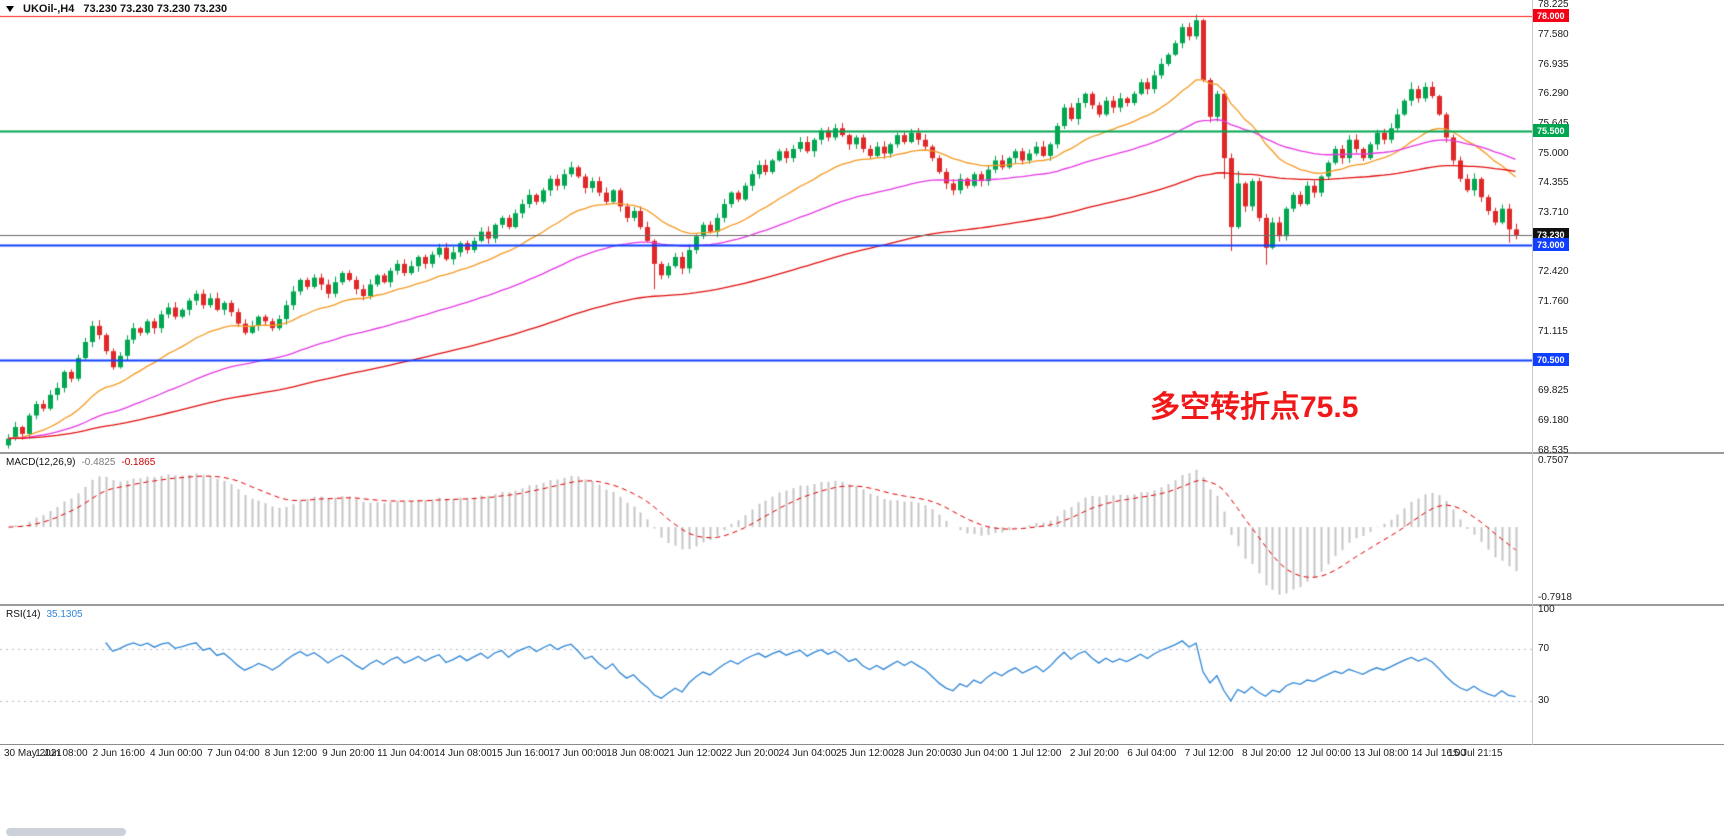  Describe the element at coordinates (862, 605) in the screenshot. I see `pane-splitter-rsi` at that location.